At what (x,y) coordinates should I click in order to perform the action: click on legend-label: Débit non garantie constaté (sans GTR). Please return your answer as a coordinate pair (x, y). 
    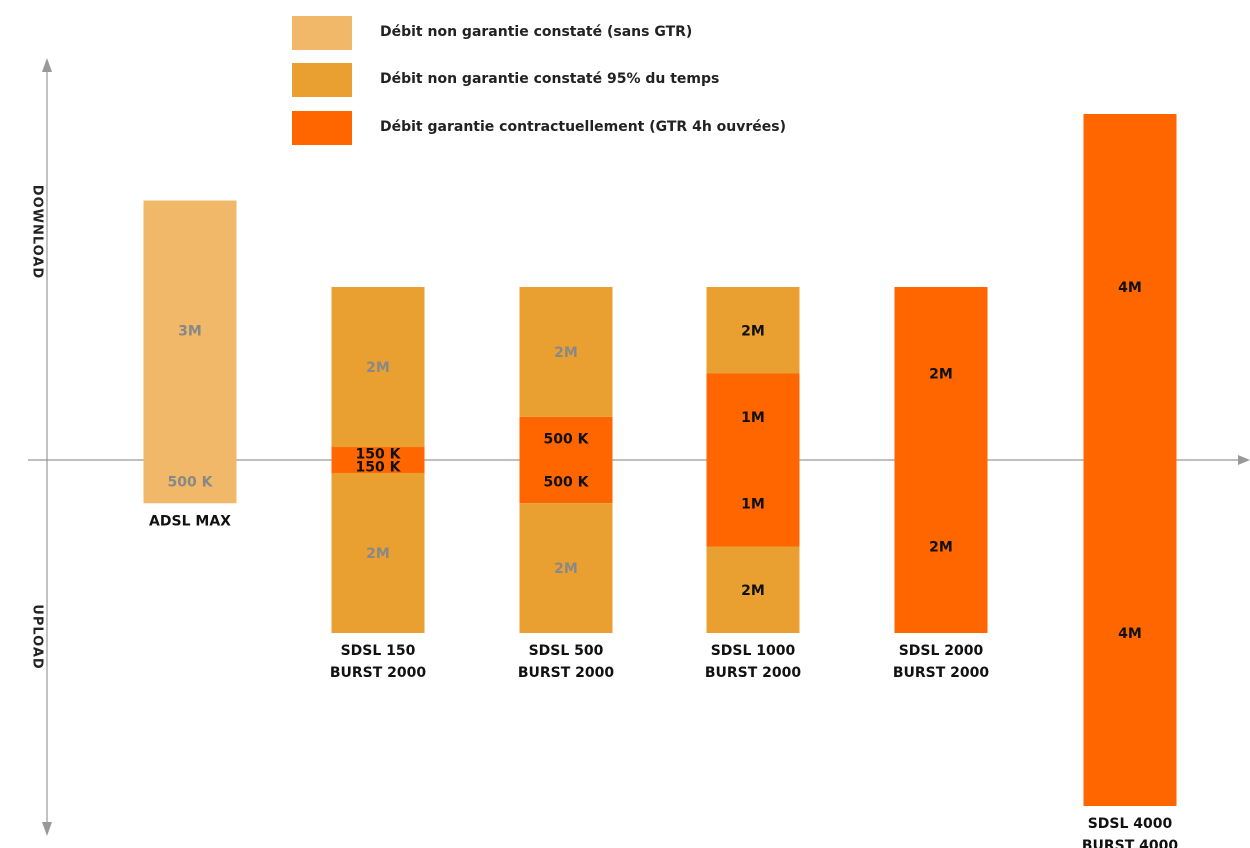
    Looking at the image, I should click on (536, 32).